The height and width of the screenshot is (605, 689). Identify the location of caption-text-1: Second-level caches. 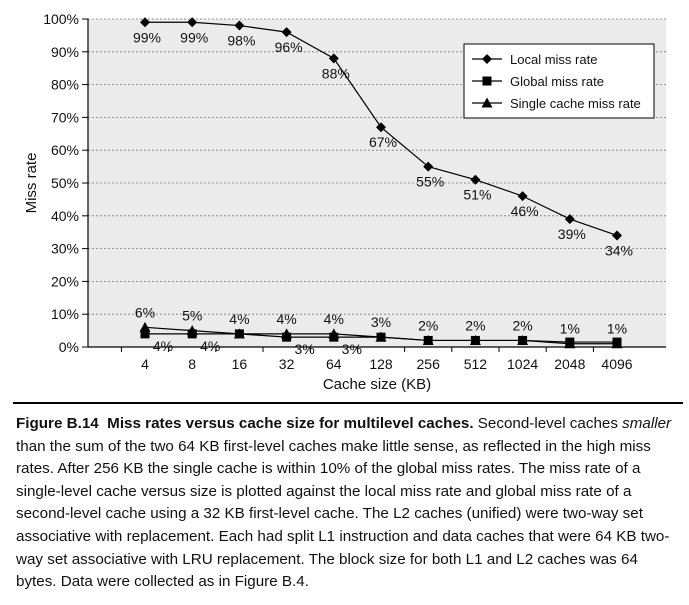
(548, 423).